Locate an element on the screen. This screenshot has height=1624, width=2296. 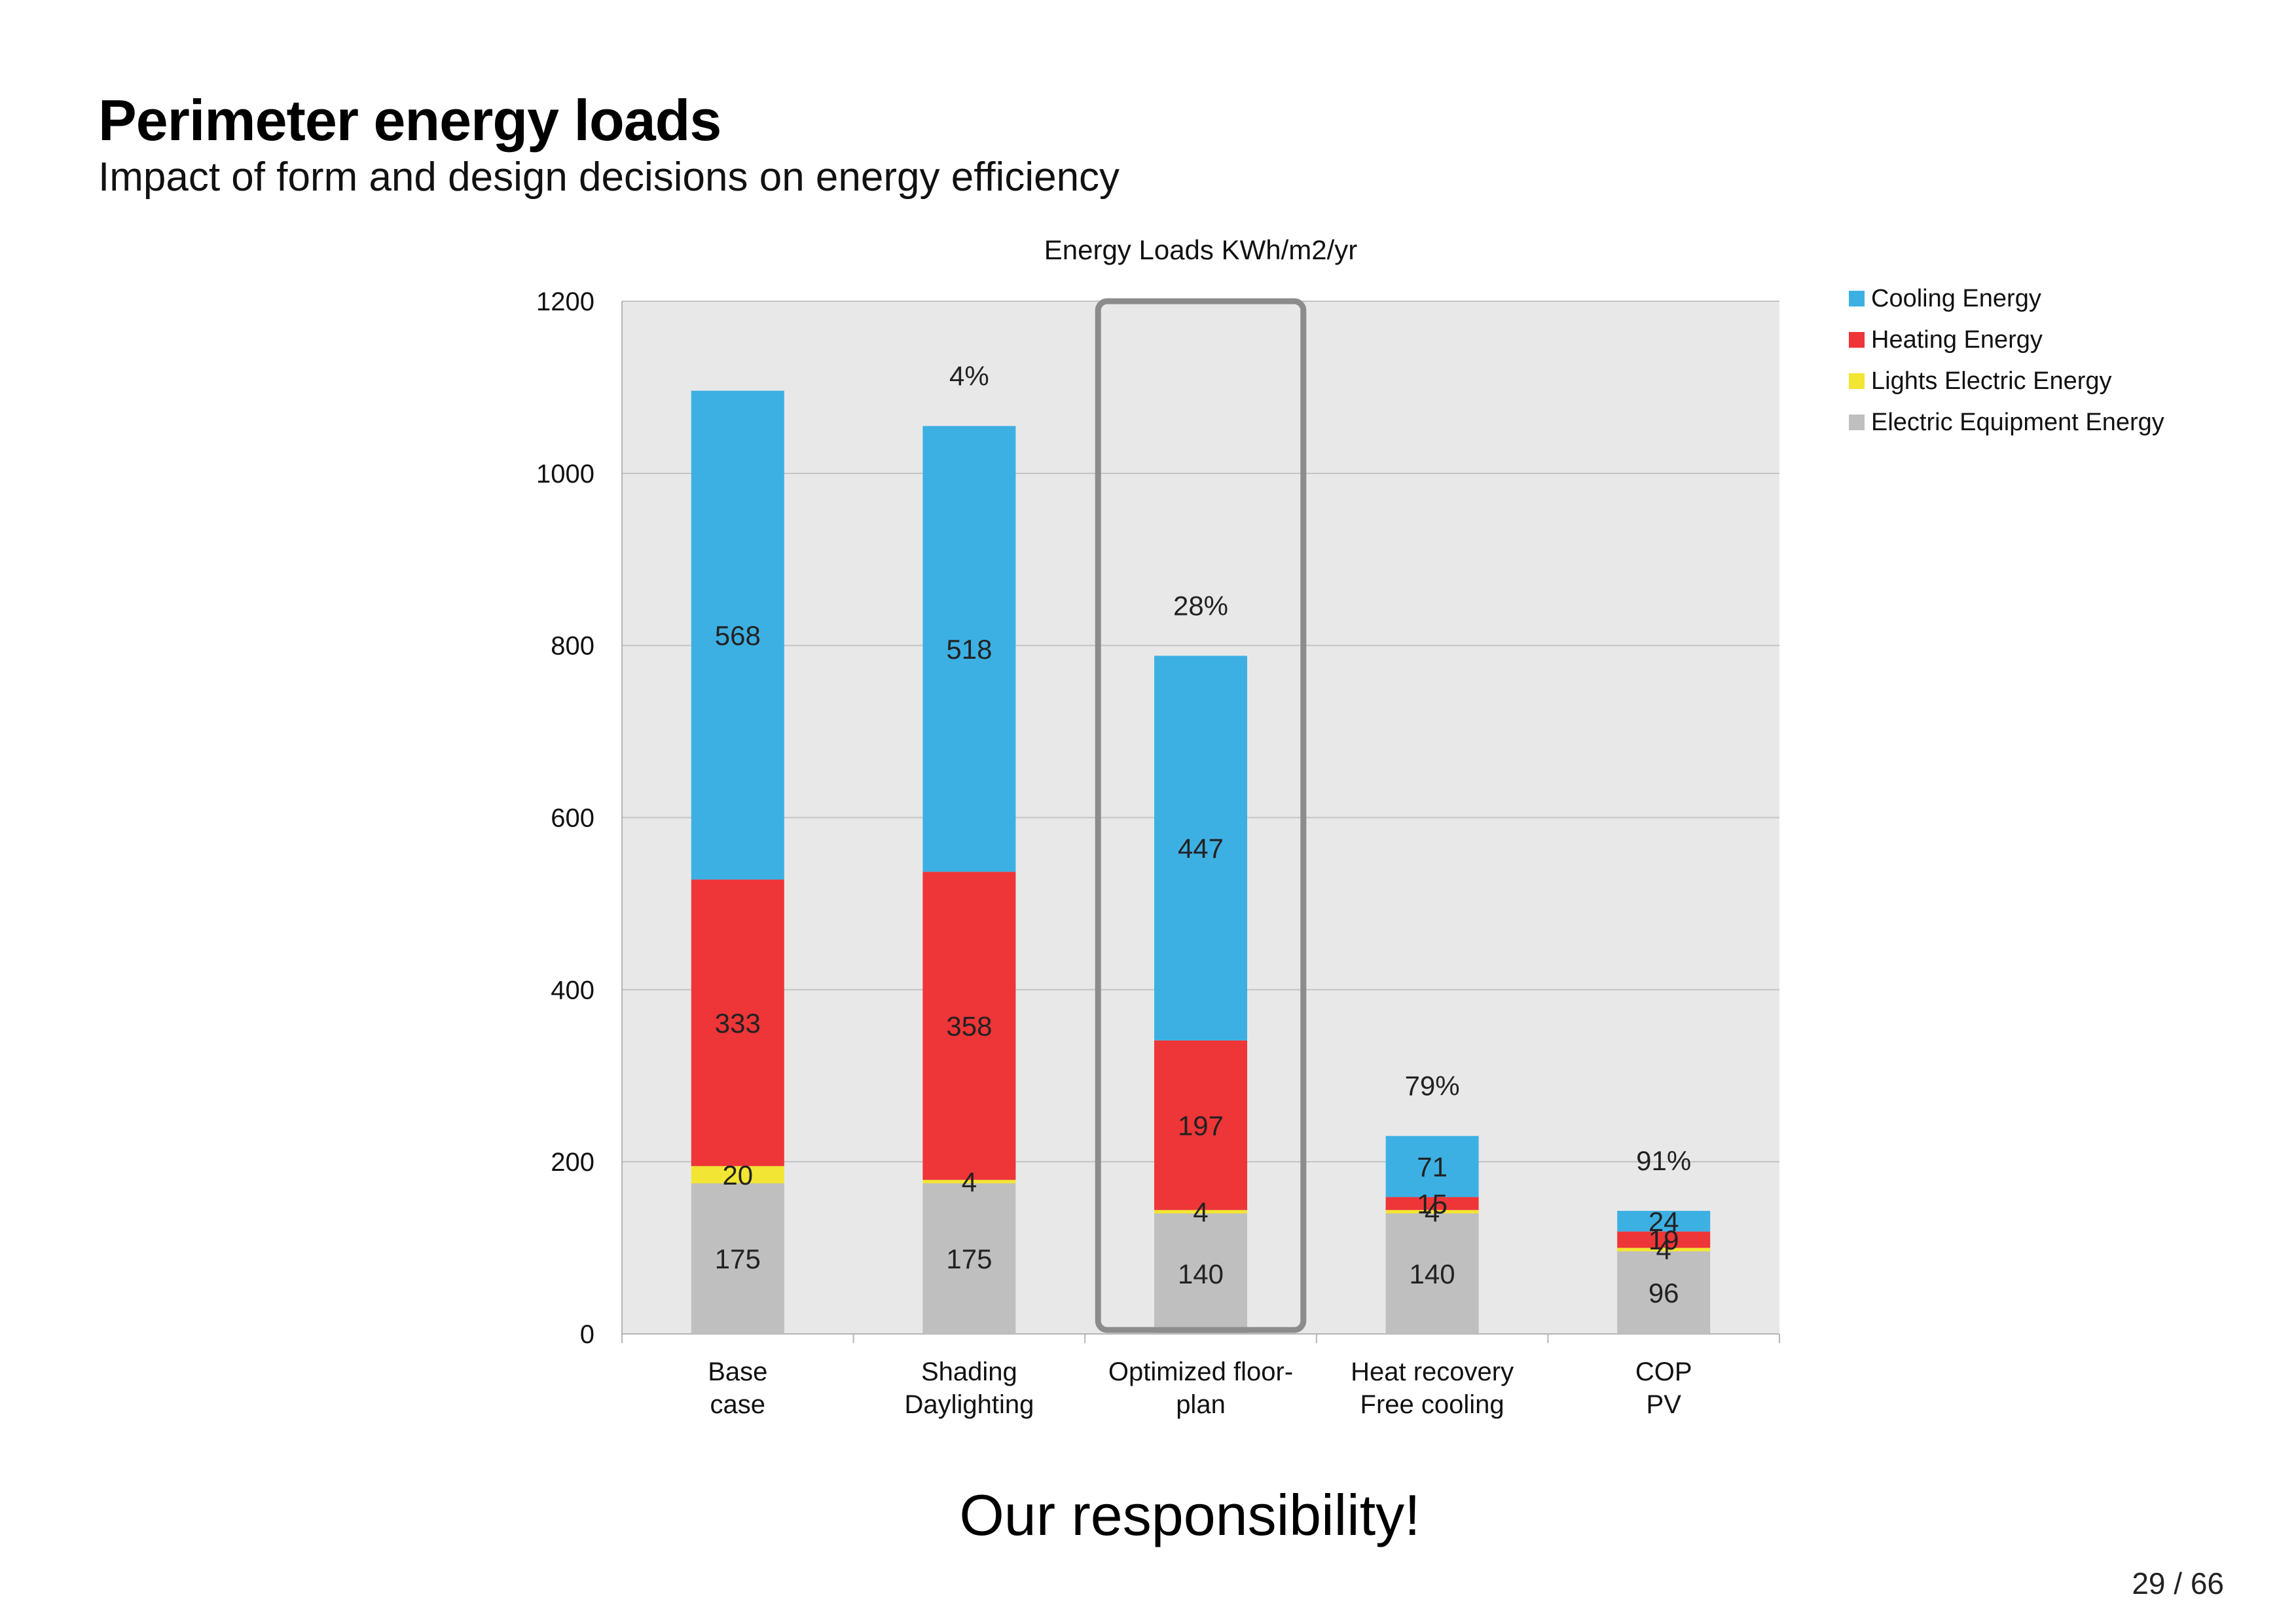
highlight-box is located at coordinates (1201, 815).